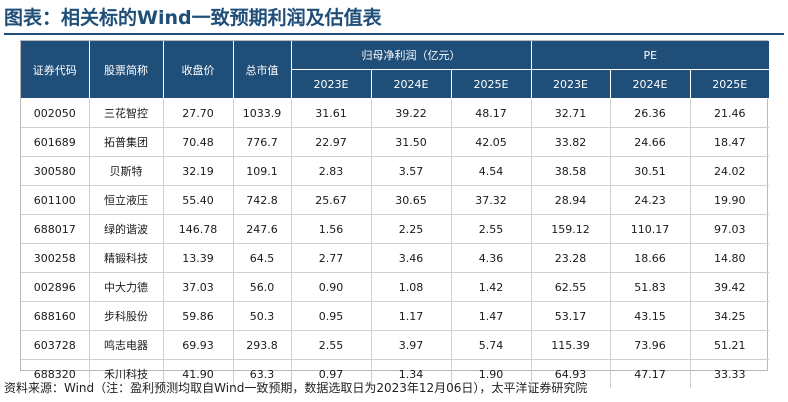 This screenshot has height=402, width=788. What do you see at coordinates (198, 200) in the screenshot?
I see `cell-price: 55.40` at bounding box center [198, 200].